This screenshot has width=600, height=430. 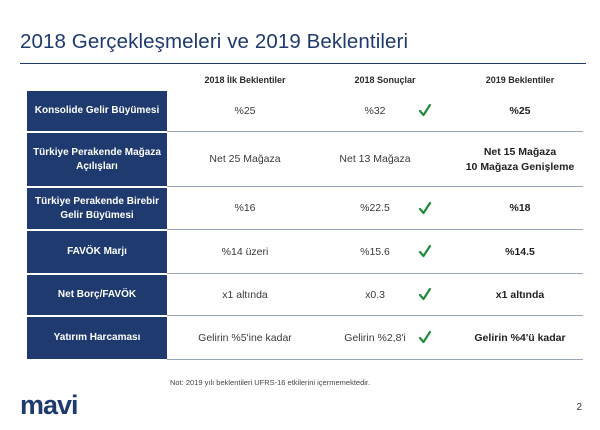 I want to click on row-label: Yatırım Harcaması, so click(x=97, y=338).